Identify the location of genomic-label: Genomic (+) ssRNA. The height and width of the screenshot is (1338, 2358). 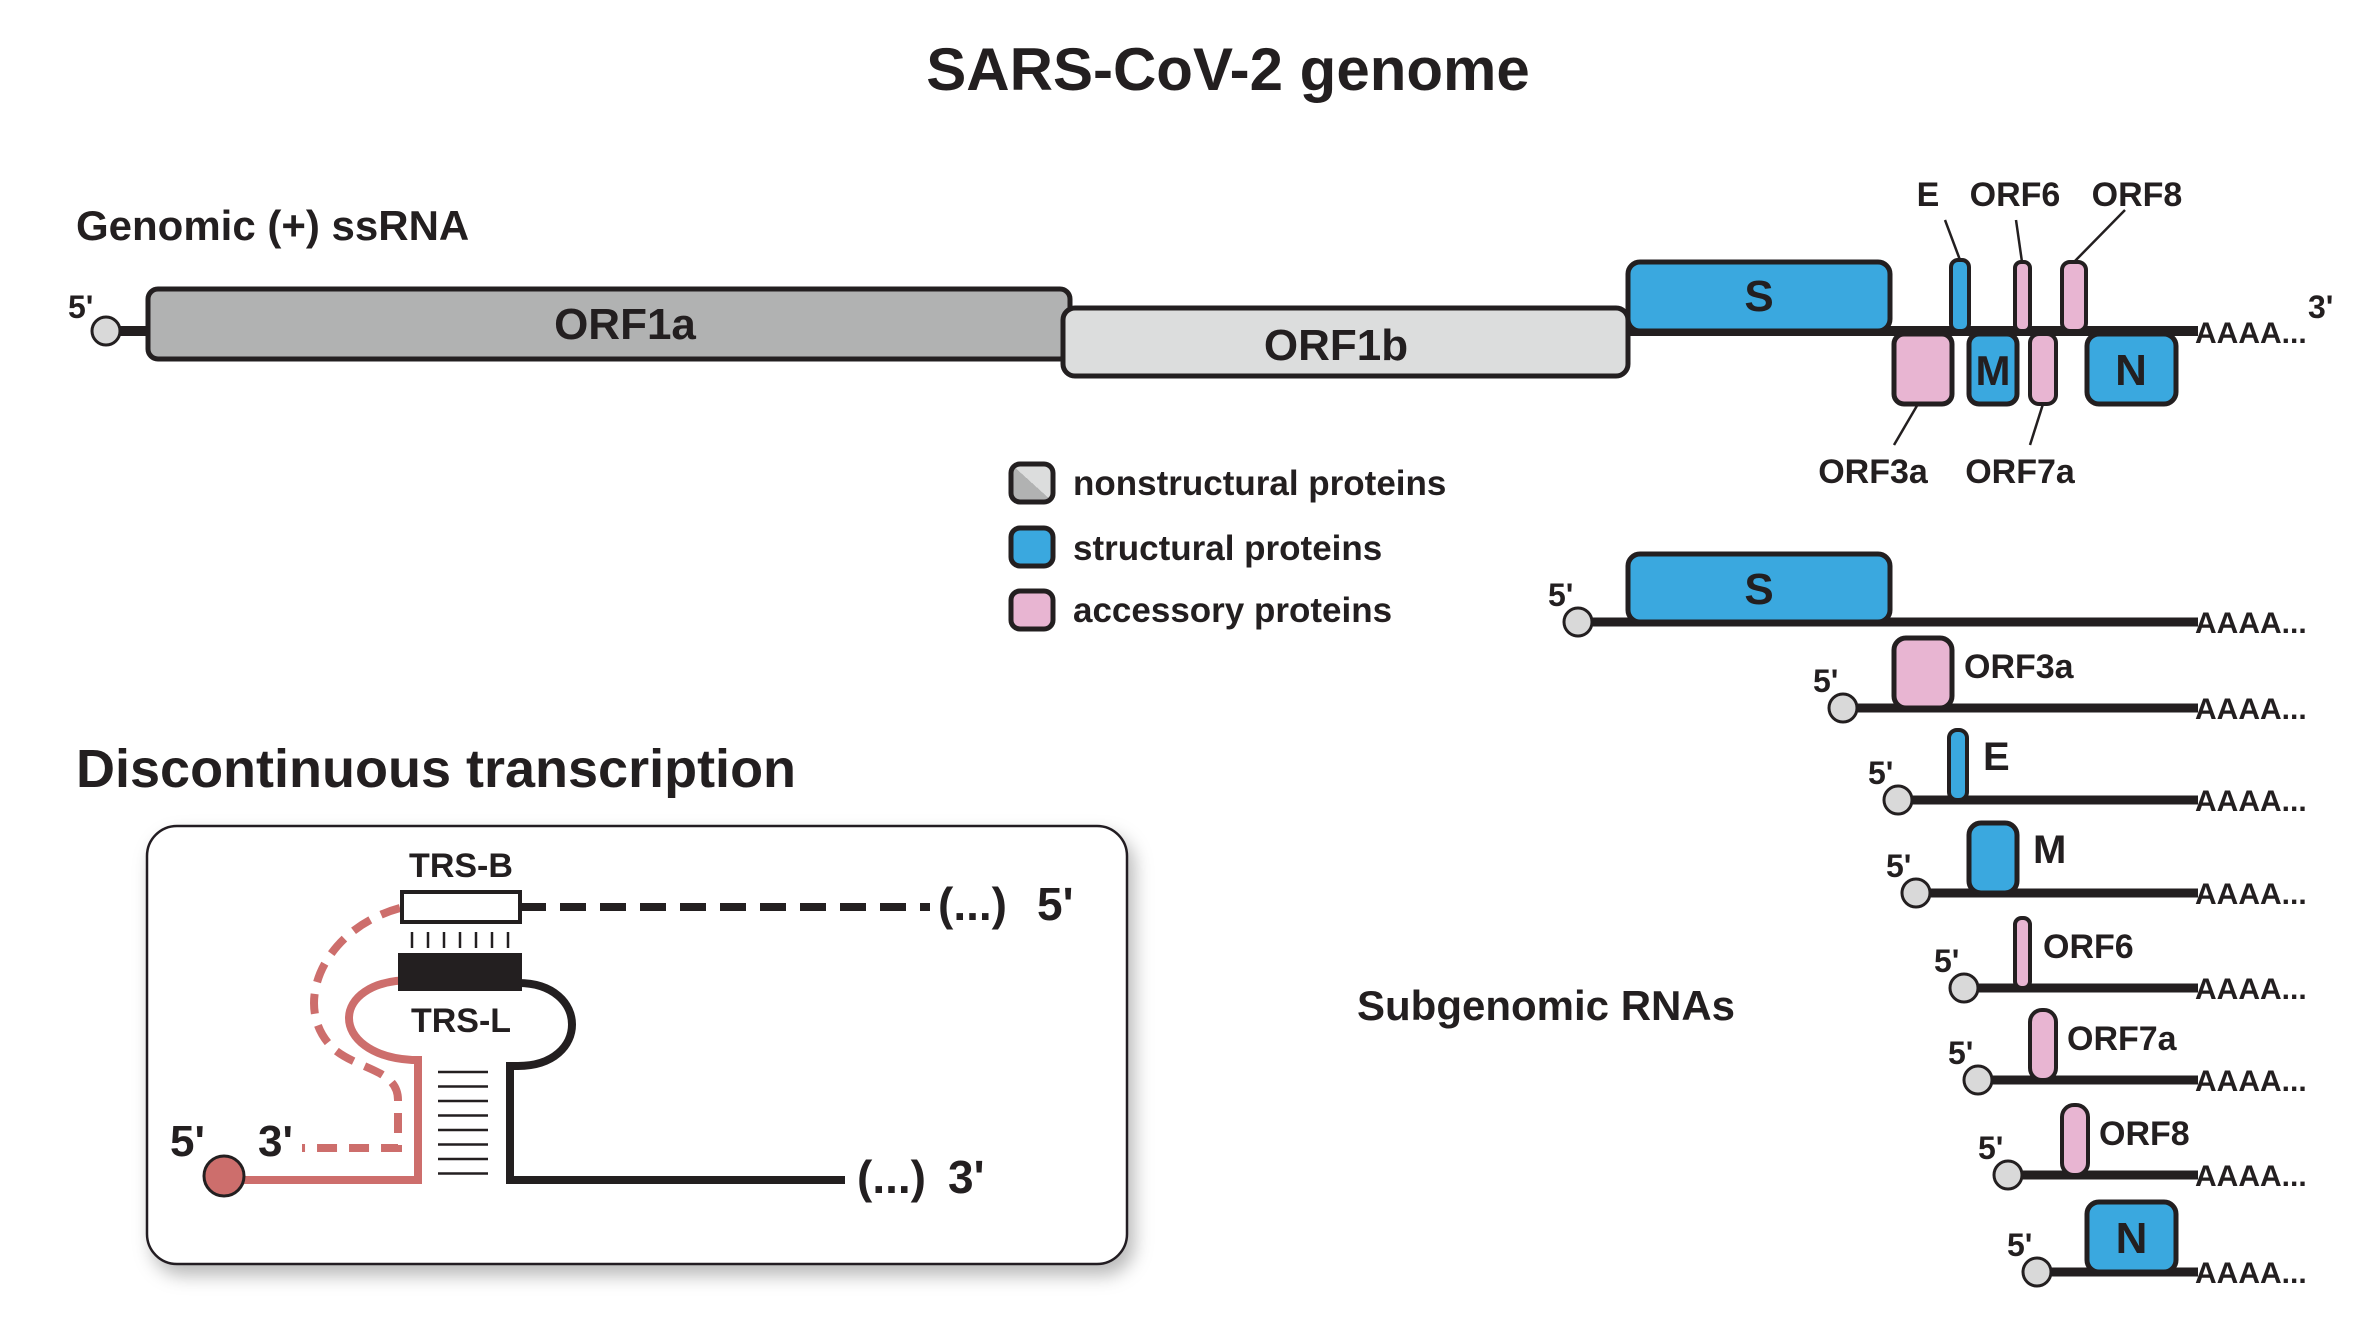
(272, 225).